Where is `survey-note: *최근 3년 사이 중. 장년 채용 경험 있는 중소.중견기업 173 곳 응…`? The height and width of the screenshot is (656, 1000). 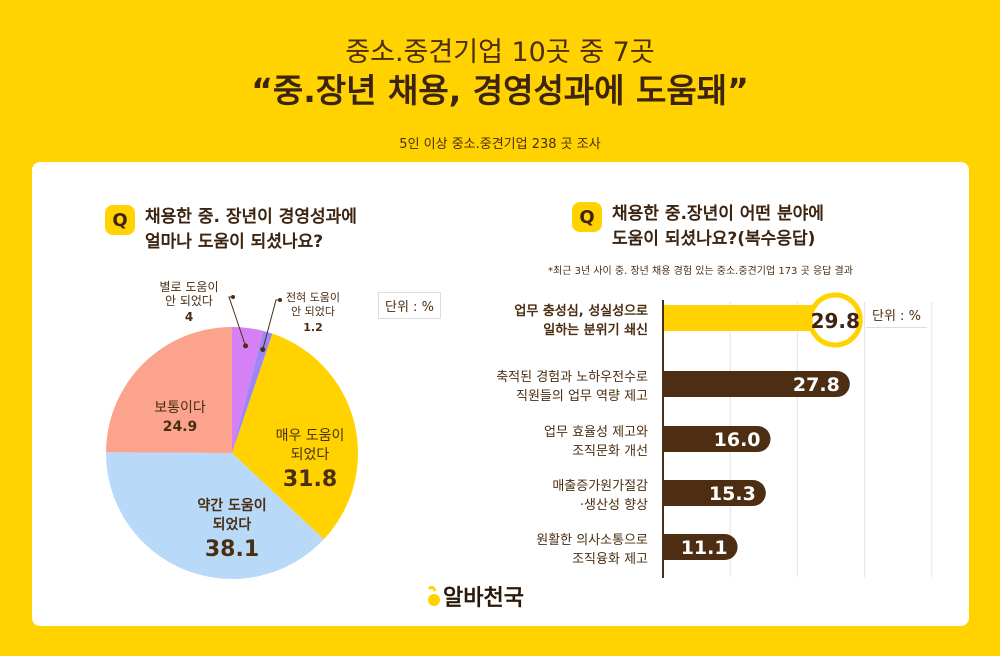
survey-note: *최근 3년 사이 중. 장년 채용 경험 있는 중소.중견기업 173 곳 응… is located at coordinates (700, 271).